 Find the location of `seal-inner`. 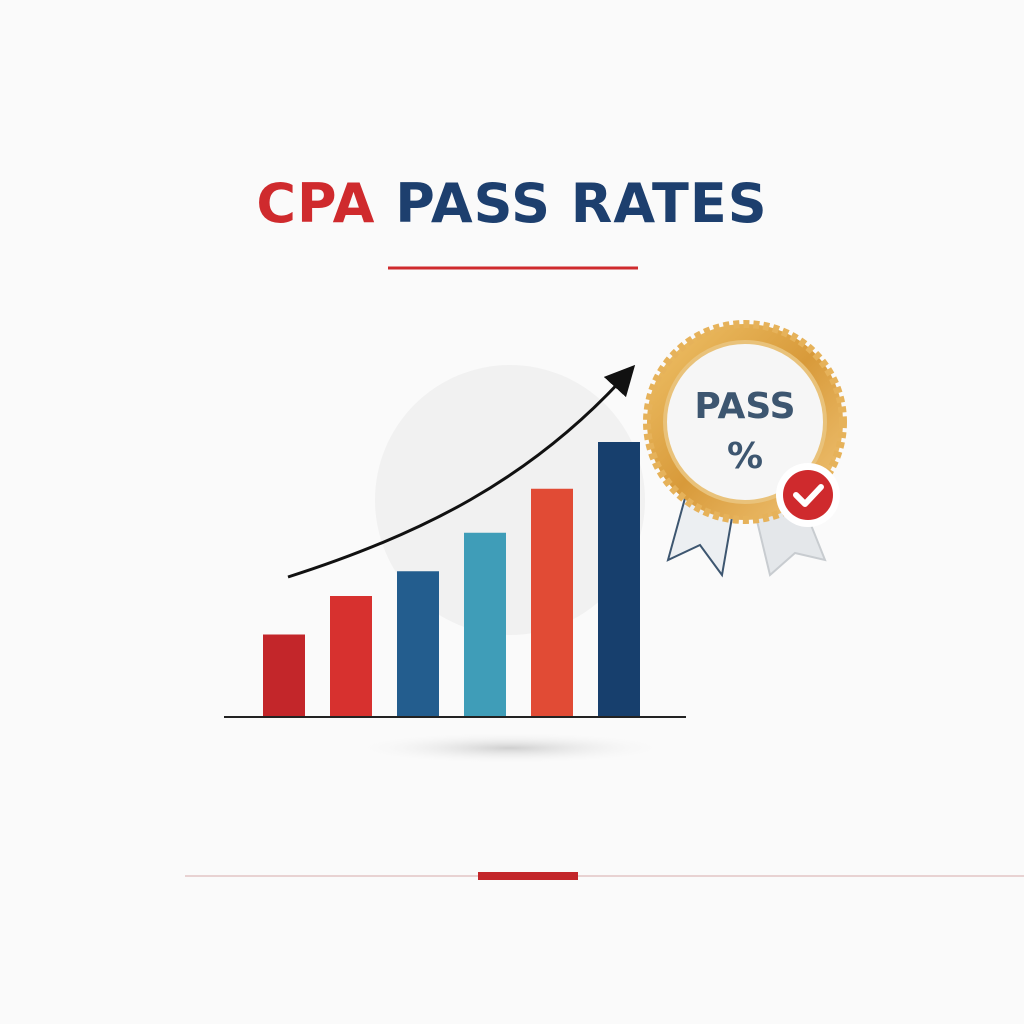

seal-inner is located at coordinates (745, 422).